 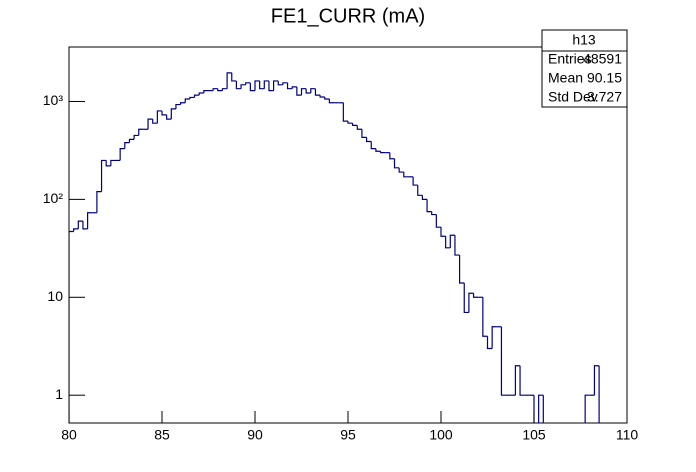 What do you see at coordinates (441, 435) in the screenshot?
I see `x-tick-label: 100` at bounding box center [441, 435].